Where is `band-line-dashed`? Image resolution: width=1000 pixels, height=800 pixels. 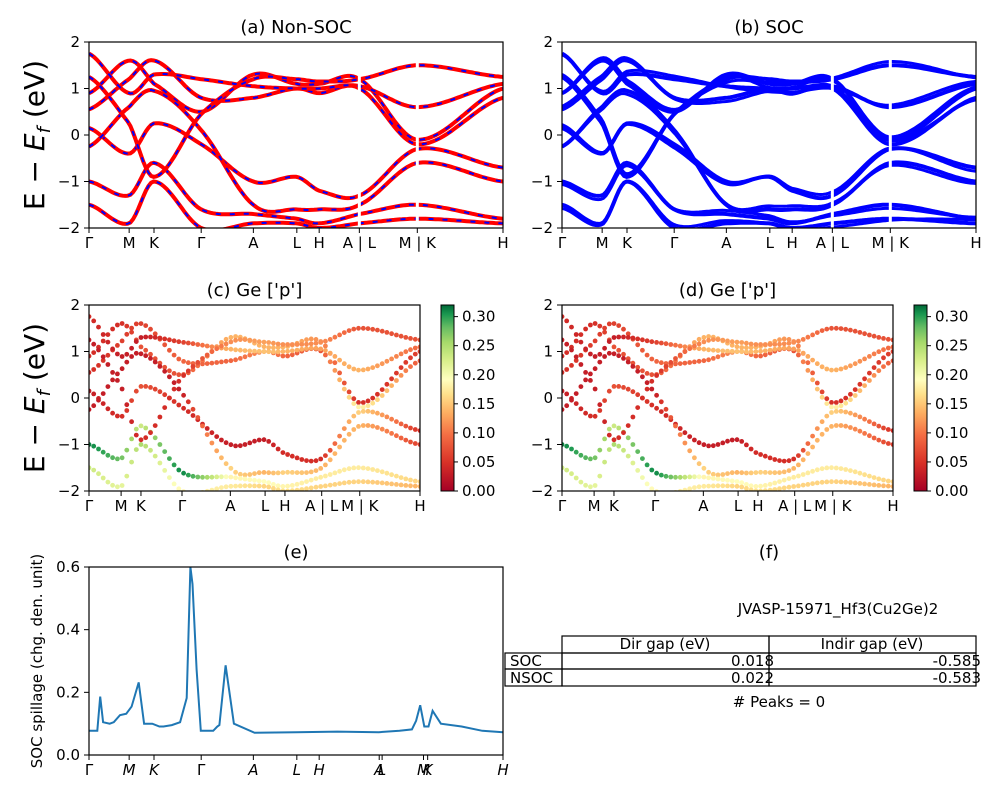 band-line-dashed is located at coordinates (296, 193).